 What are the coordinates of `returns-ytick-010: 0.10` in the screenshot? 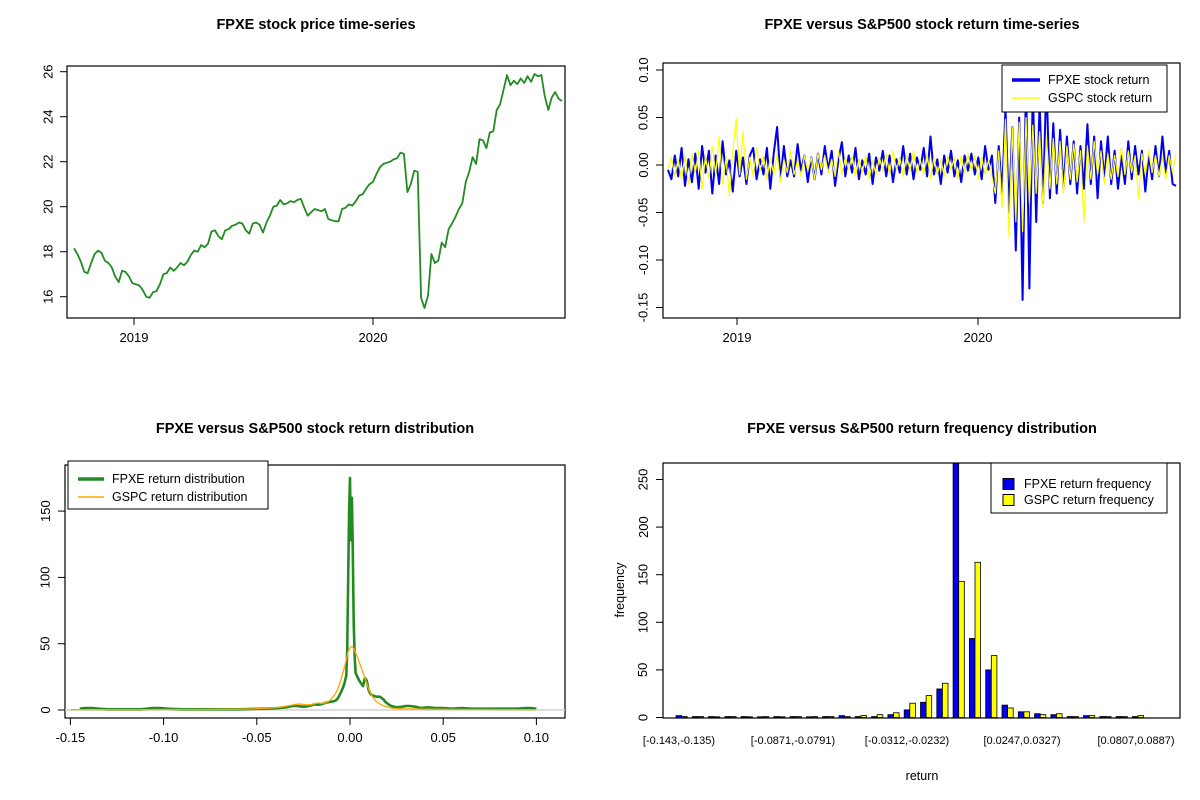 It's located at (643, 69).